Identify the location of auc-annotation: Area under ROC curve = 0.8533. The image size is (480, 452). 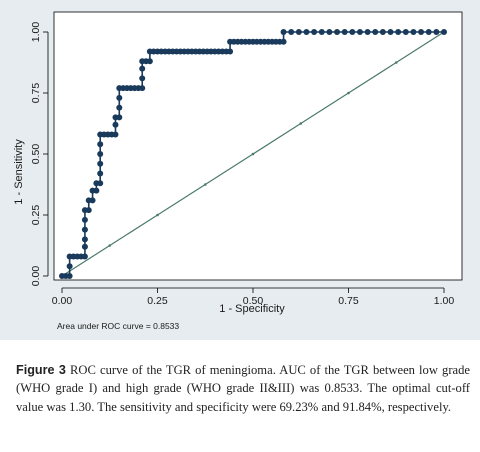
(118, 326).